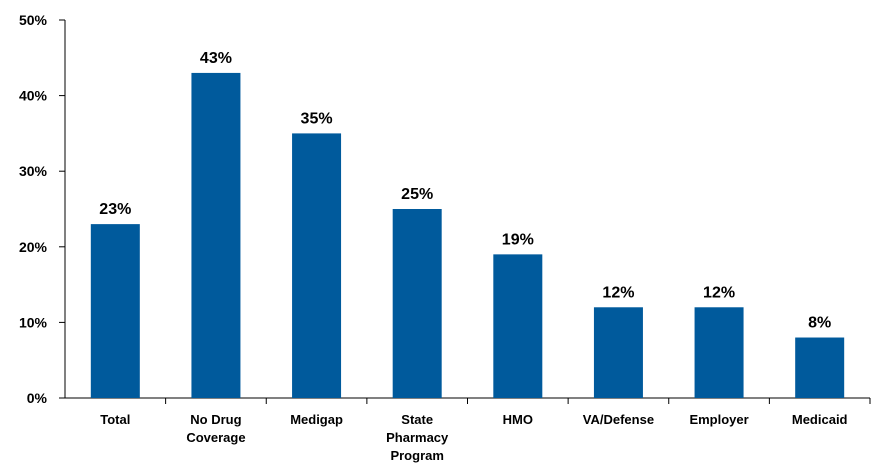 Image resolution: width=877 pixels, height=467 pixels. I want to click on x-tick-label: Pharmacy, so click(417, 437).